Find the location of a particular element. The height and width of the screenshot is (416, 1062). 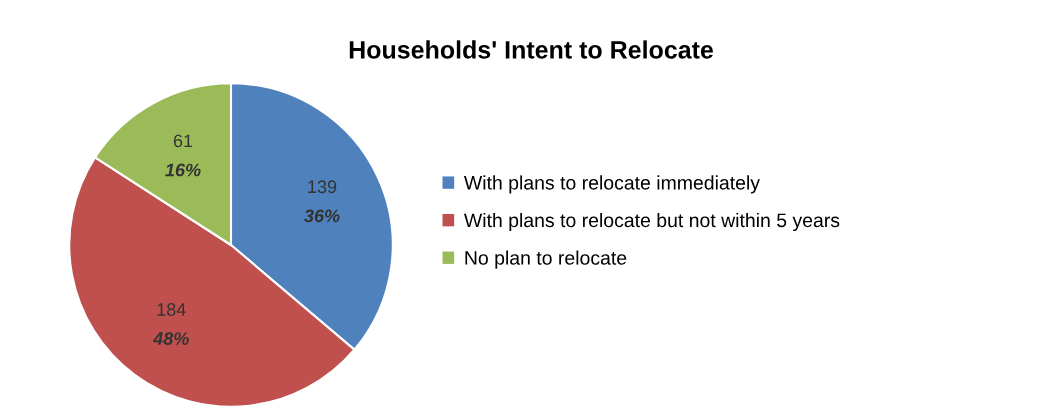

data-label: 139 36% is located at coordinates (322, 201).